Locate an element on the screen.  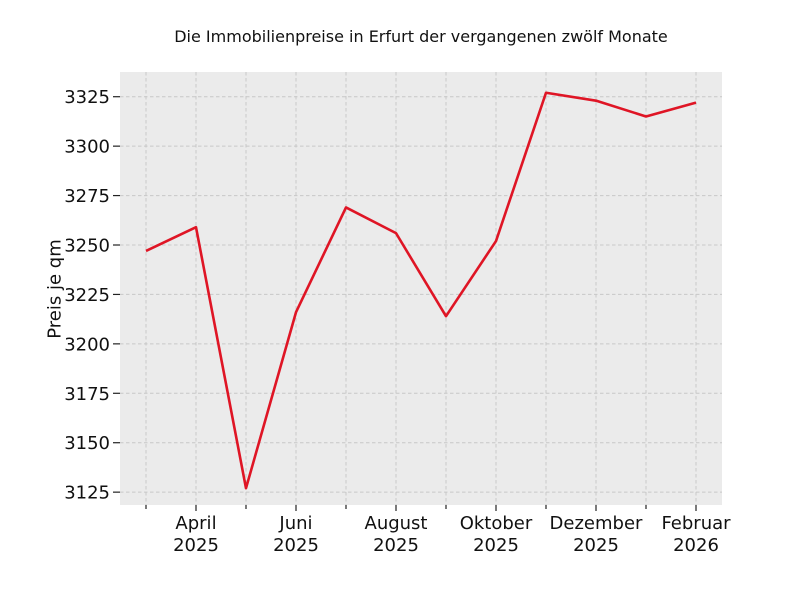
y-tick-label: 3125 is located at coordinates (87, 493).